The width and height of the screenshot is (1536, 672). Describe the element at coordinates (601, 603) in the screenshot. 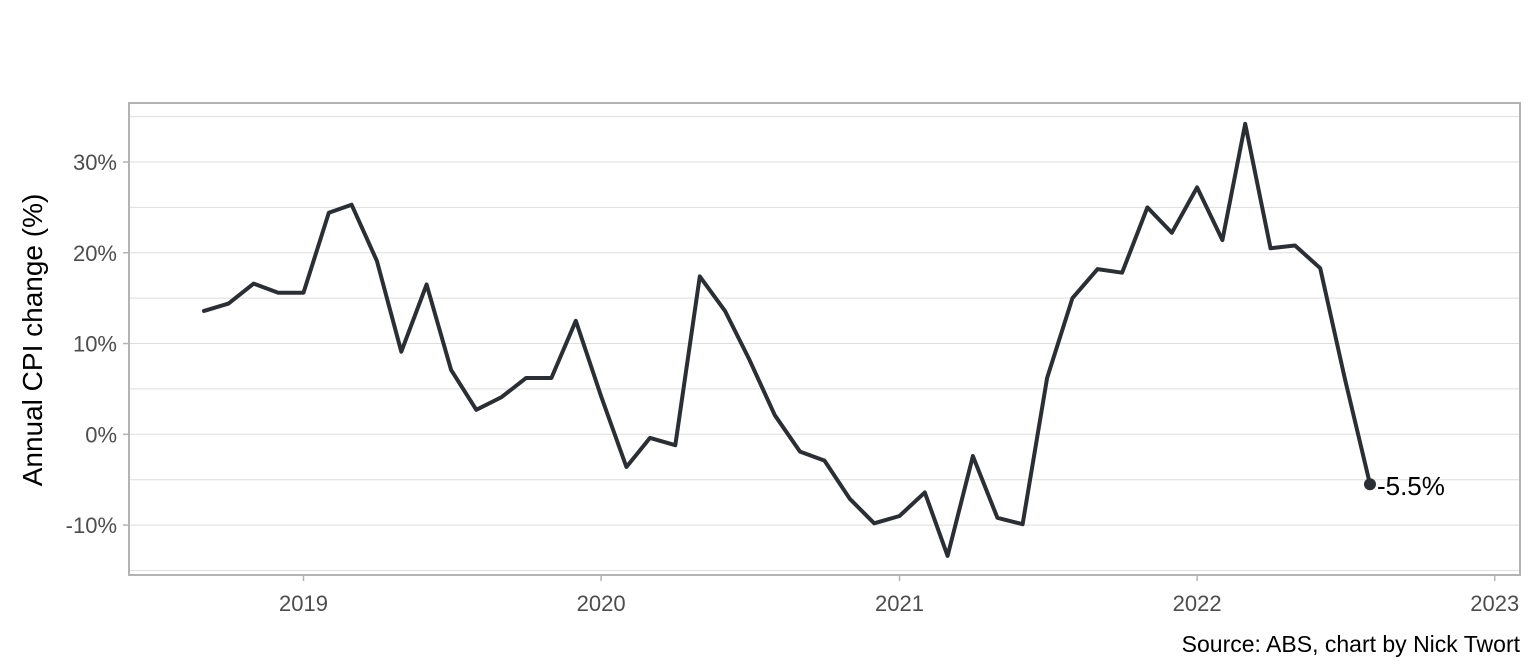

I see `x-tick-label: 2020` at that location.